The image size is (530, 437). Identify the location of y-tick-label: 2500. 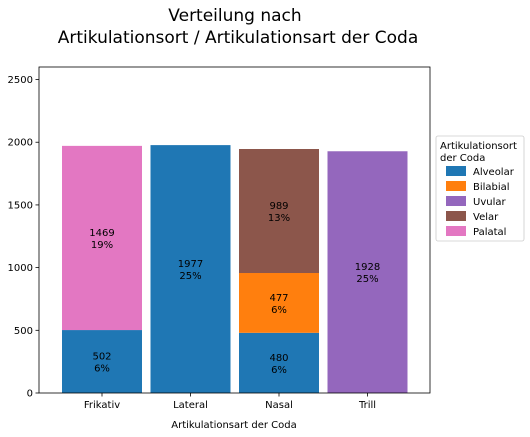
(20, 80).